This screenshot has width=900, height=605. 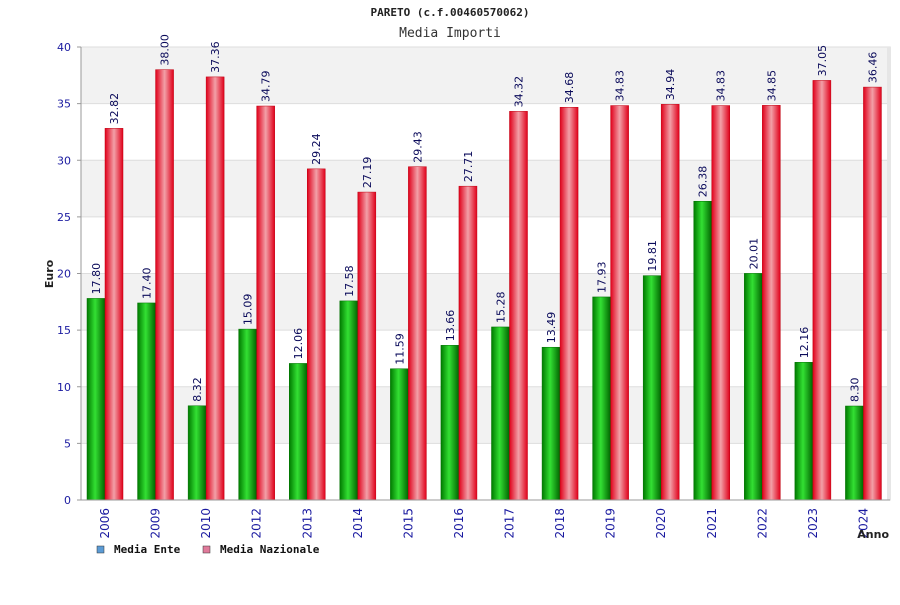 What do you see at coordinates (417, 147) in the screenshot?
I see `data-label: 29.43` at bounding box center [417, 147].